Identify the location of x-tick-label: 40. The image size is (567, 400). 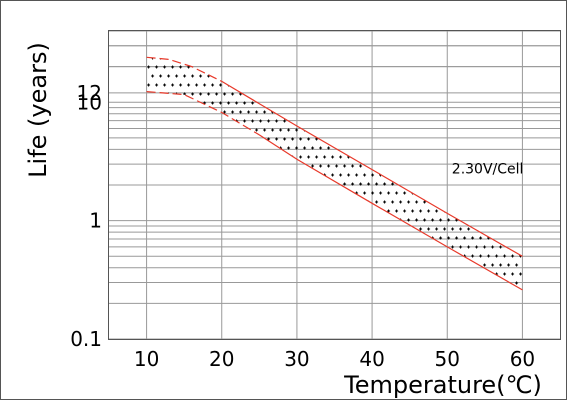
(371, 359).